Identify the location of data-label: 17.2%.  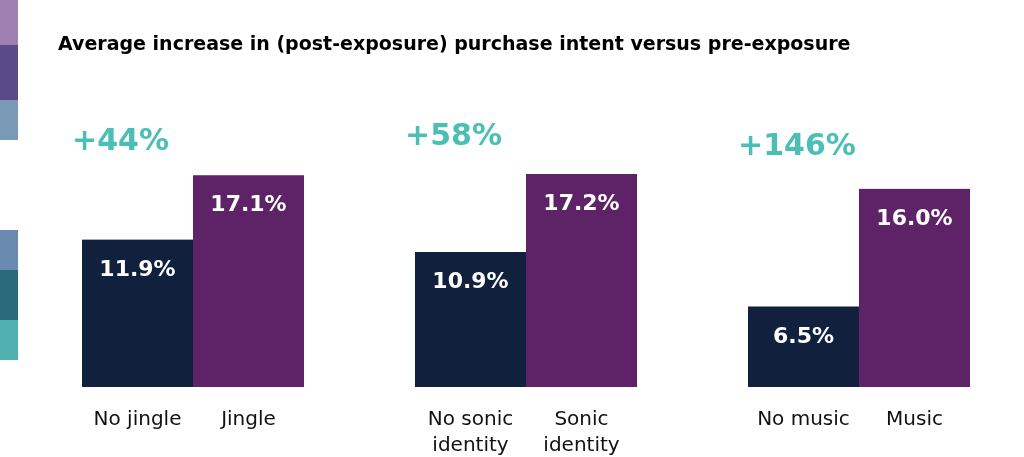
(581, 202).